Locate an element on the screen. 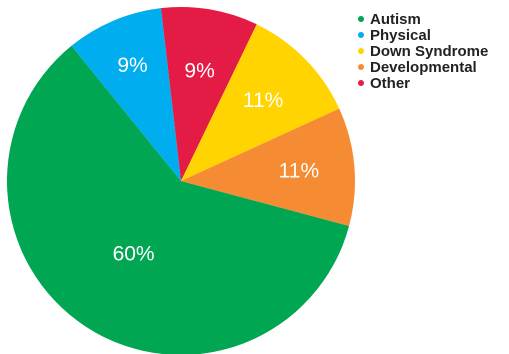 Image resolution: width=509 pixels, height=354 pixels. legend-marker-other is located at coordinates (361, 83).